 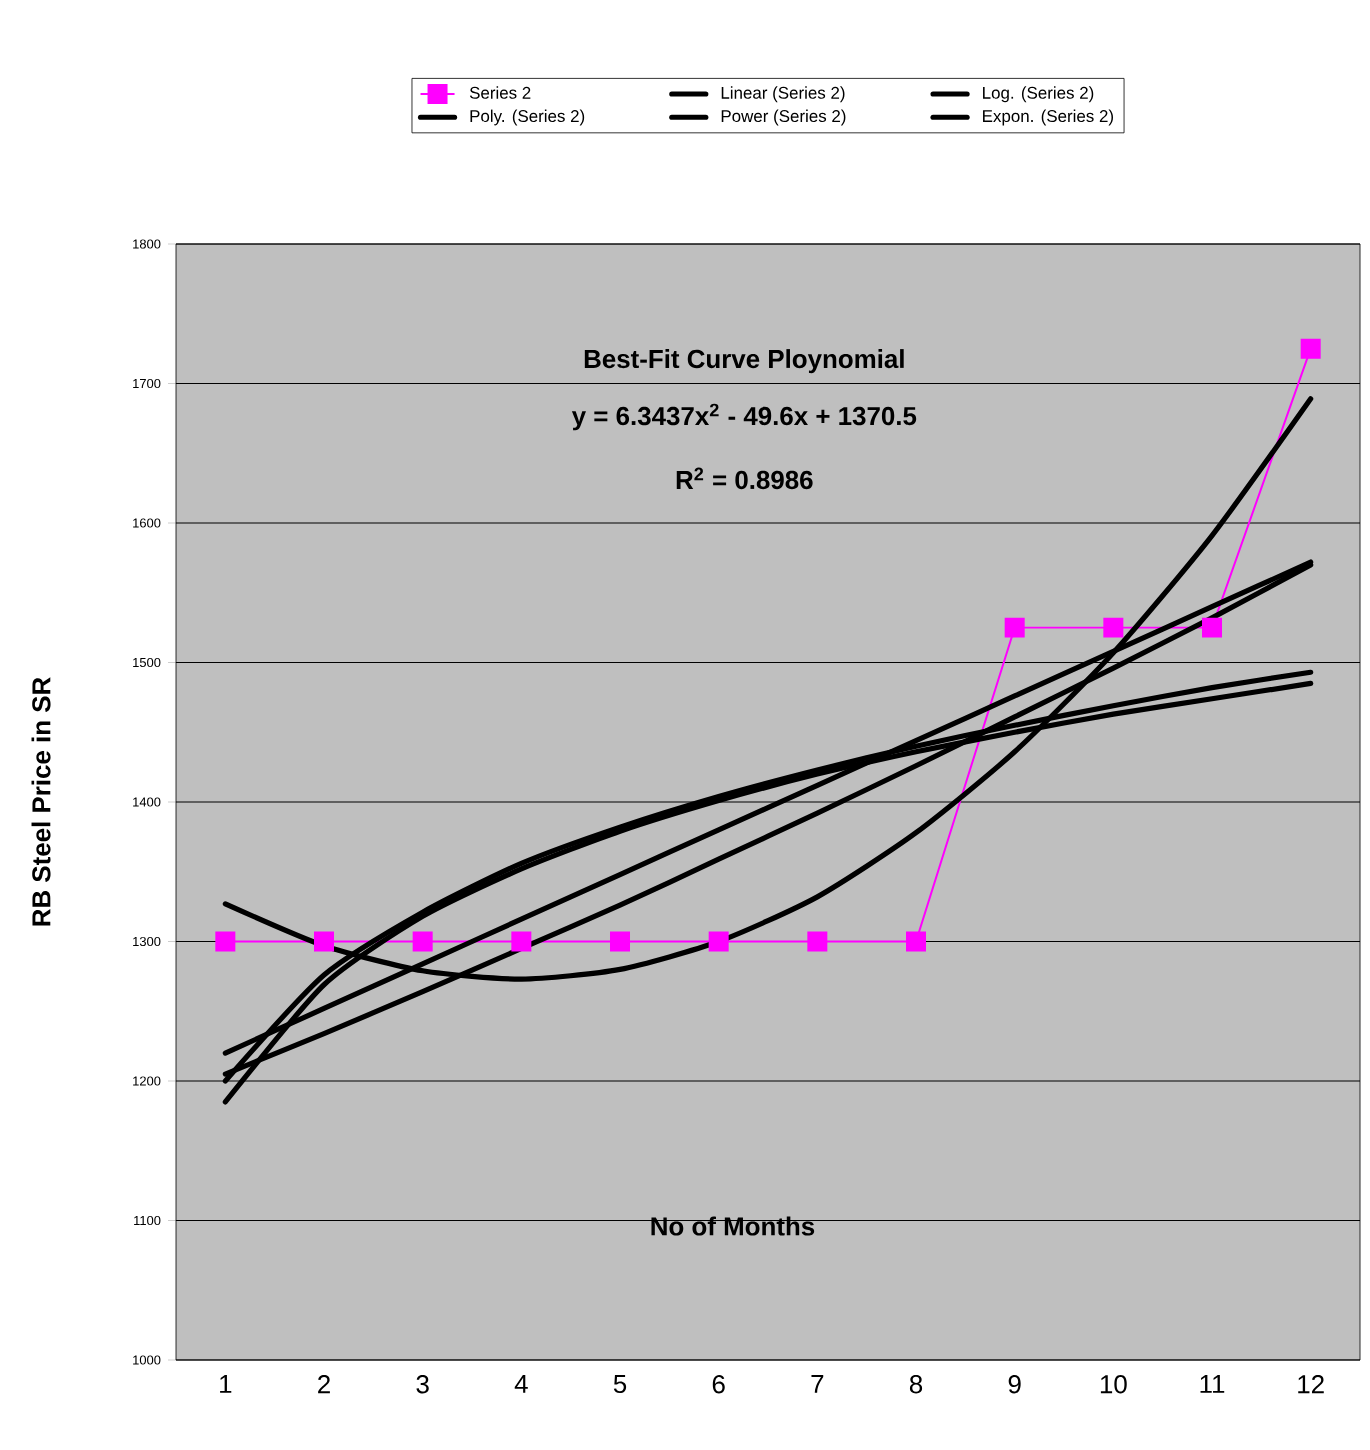 I want to click on x-axis-title: No of Months, so click(x=733, y=1226).